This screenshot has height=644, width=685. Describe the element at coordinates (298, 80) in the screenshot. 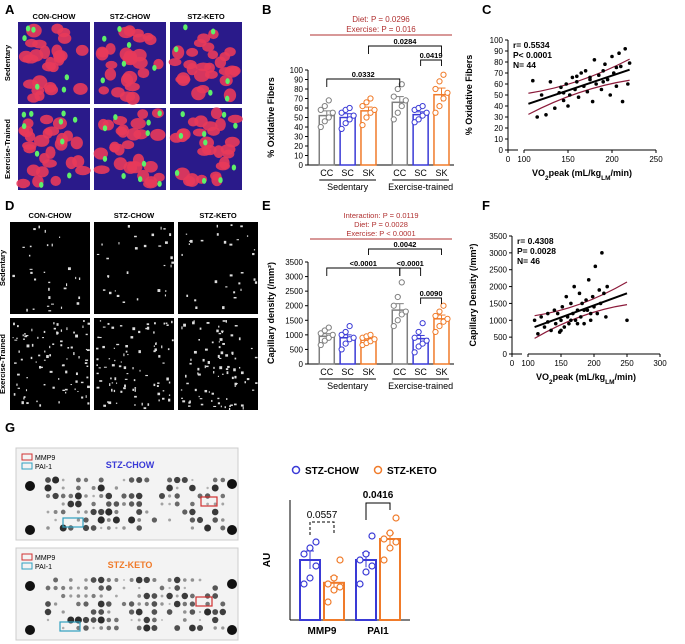

I see `y-tick-label: 90` at that location.